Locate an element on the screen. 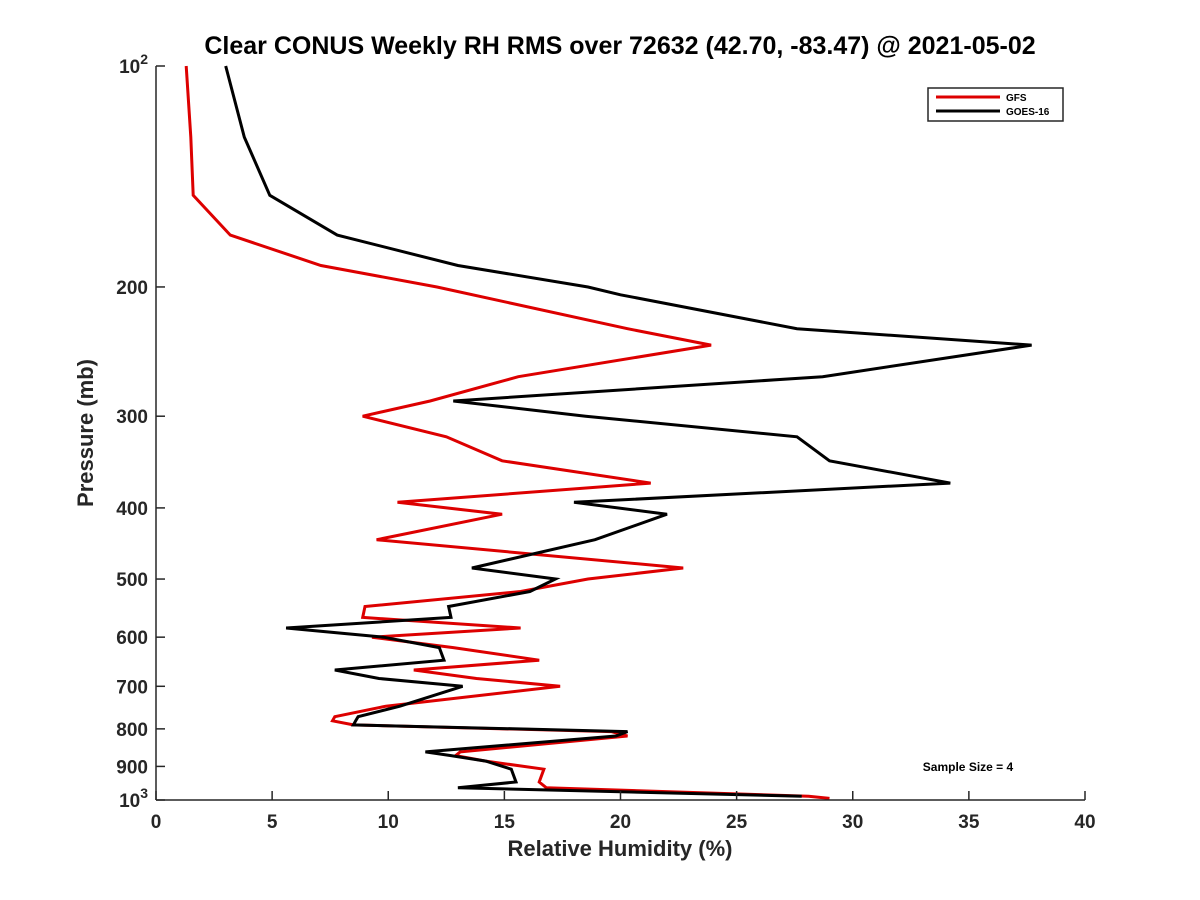 Image resolution: width=1200 pixels, height=900 pixels. y-tick-label: 500 is located at coordinates (132, 580).